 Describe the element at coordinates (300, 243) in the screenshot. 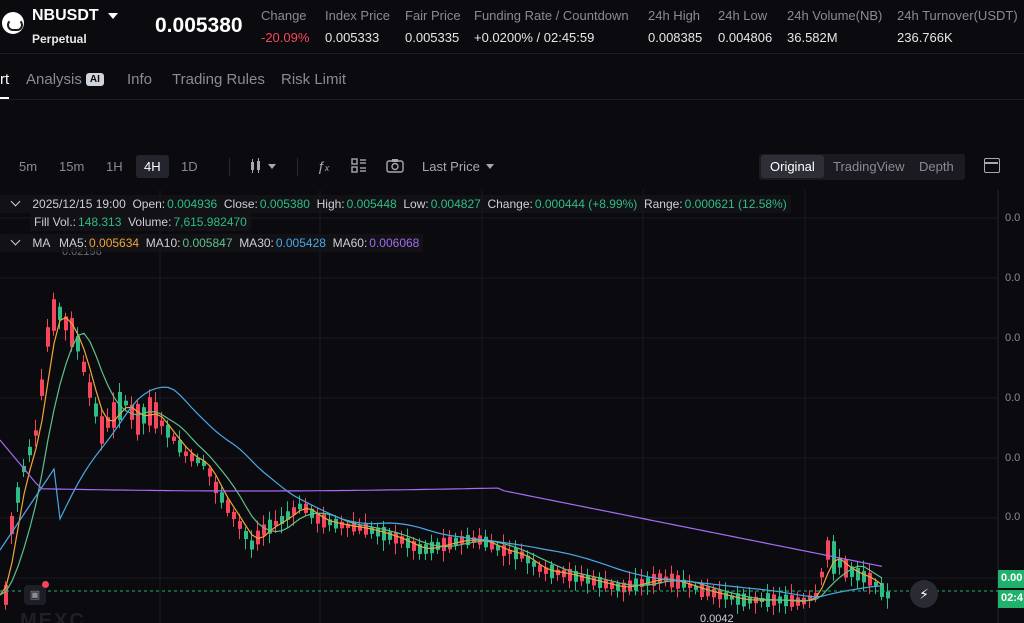

I see `legend-ma30: 0.005428` at that location.